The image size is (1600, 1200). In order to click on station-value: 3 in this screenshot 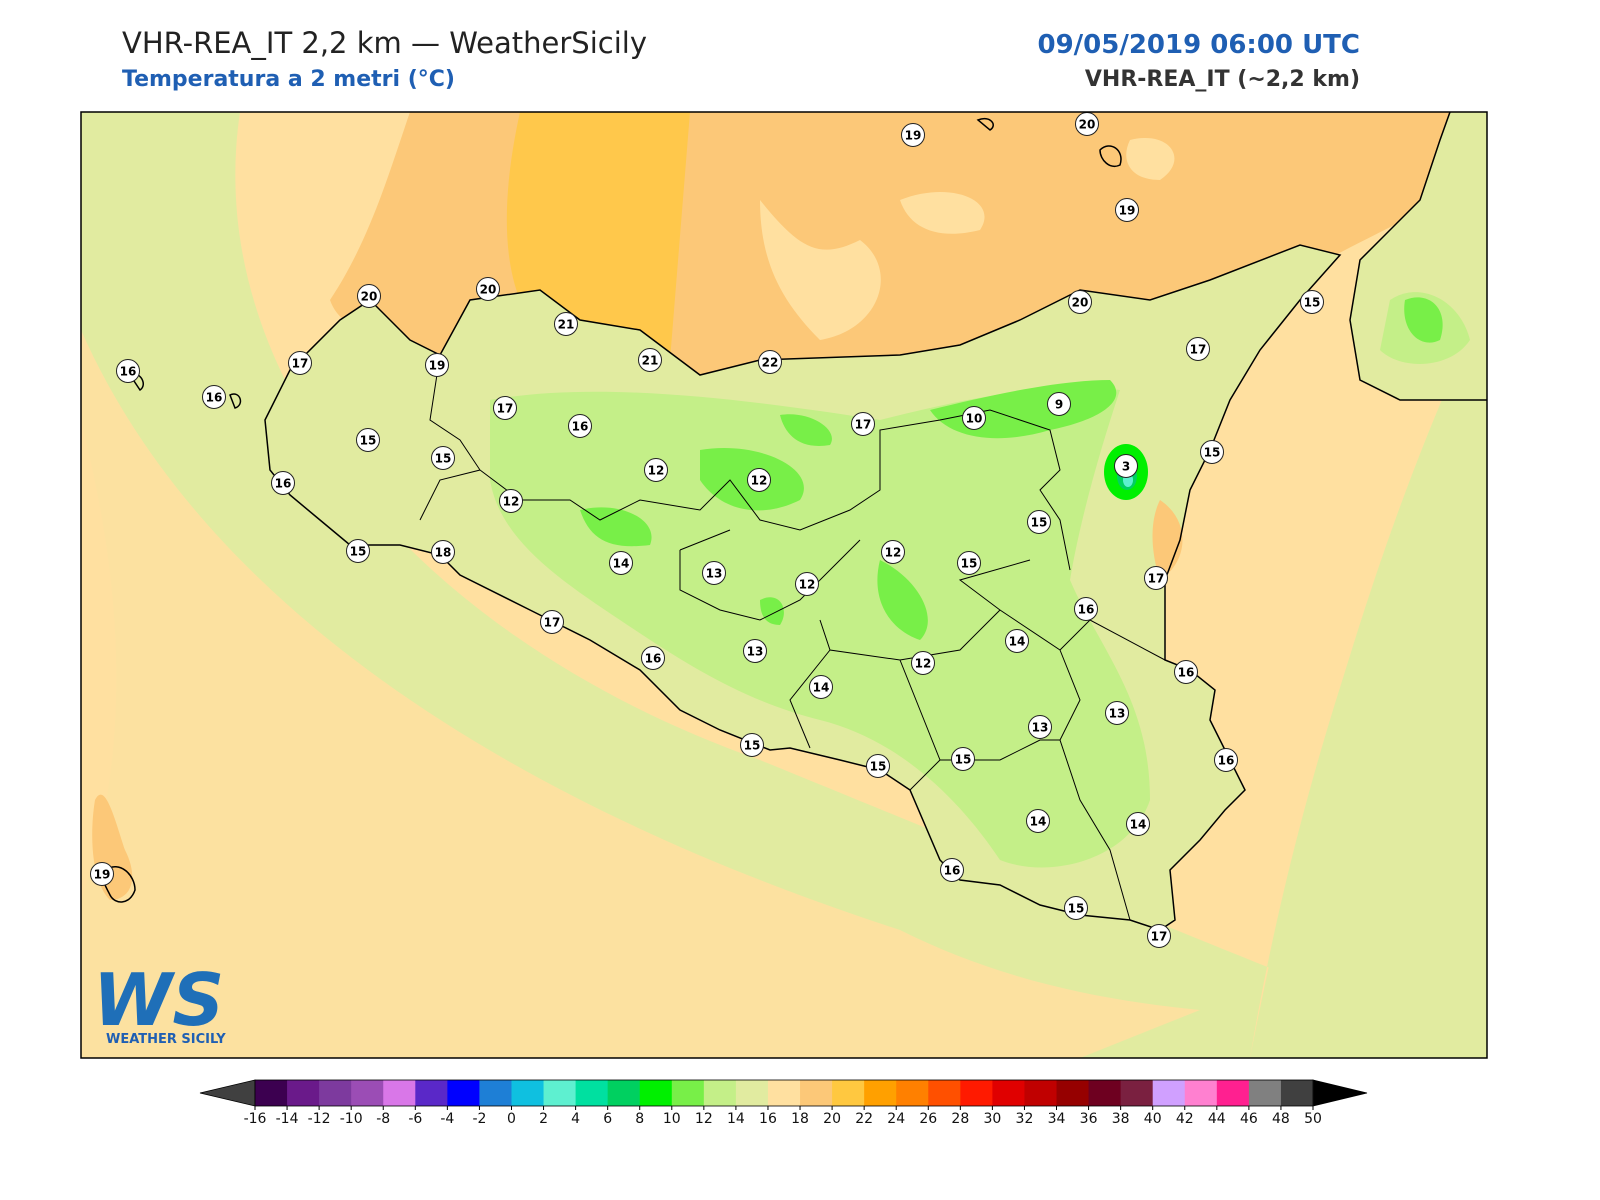, I will do `click(1126, 467)`.